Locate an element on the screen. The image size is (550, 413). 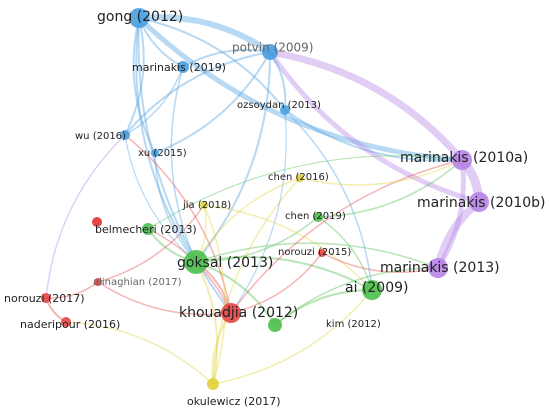
node-label: norouzi (2017) is located at coordinates (44, 298).